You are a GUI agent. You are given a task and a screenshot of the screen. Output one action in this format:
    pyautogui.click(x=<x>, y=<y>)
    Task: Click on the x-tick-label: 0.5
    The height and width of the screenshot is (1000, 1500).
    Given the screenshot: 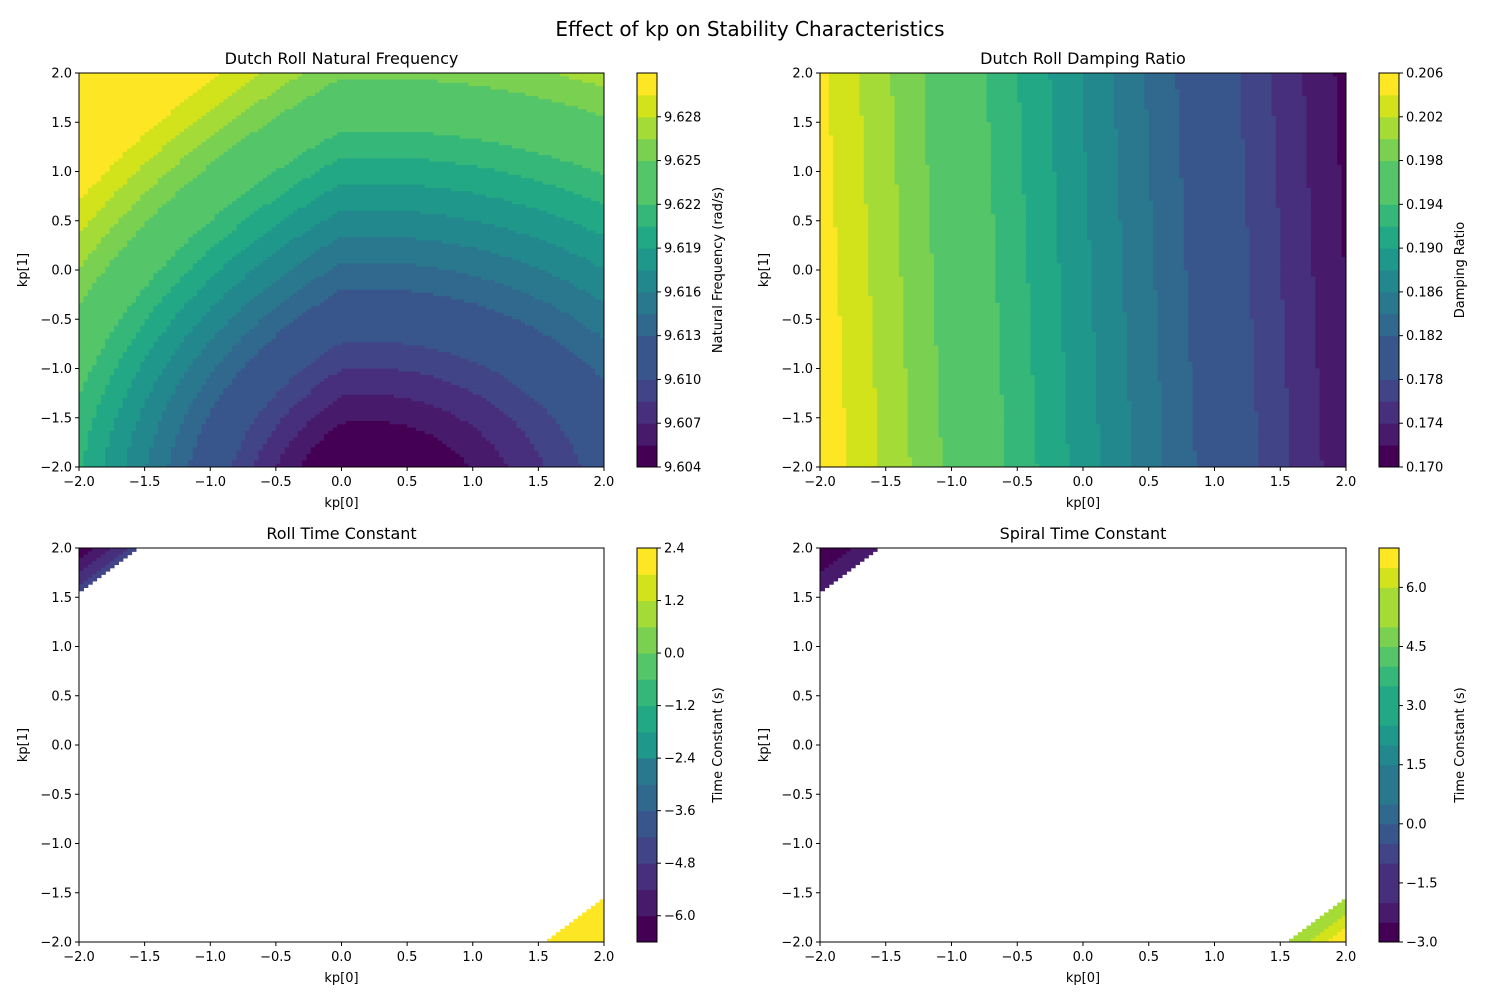 What is the action you would take?
    pyautogui.click(x=407, y=482)
    